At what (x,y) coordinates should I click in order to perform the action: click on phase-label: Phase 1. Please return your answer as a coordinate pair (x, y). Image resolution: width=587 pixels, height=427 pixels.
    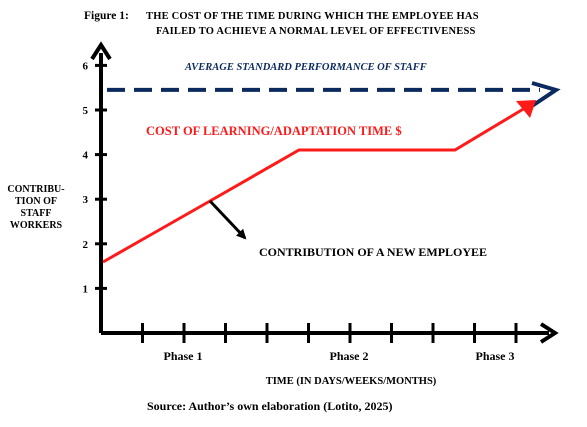
    Looking at the image, I should click on (183, 356).